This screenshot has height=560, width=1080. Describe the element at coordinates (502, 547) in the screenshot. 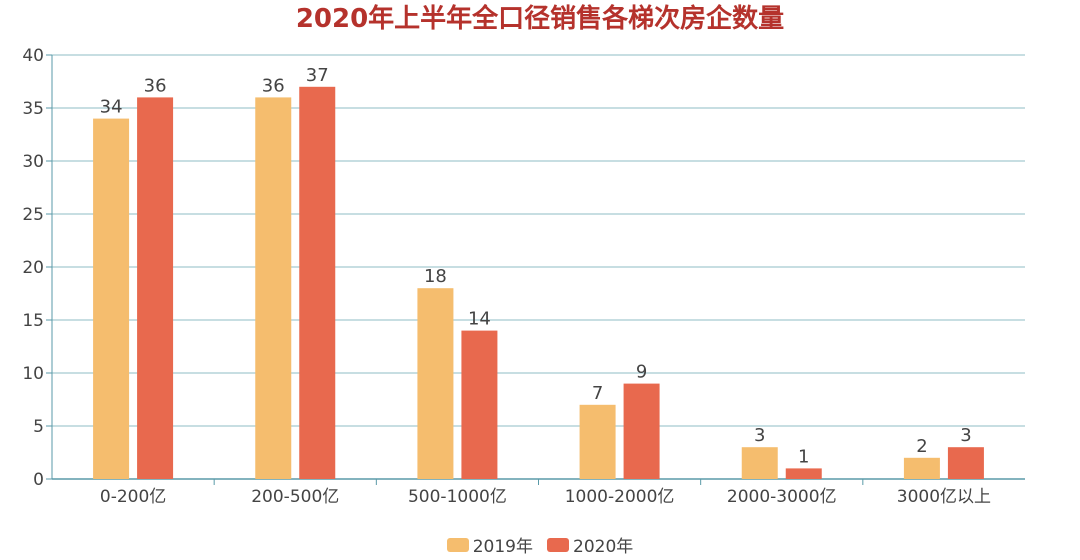

I see `legend-label-2019: 2019年` at that location.